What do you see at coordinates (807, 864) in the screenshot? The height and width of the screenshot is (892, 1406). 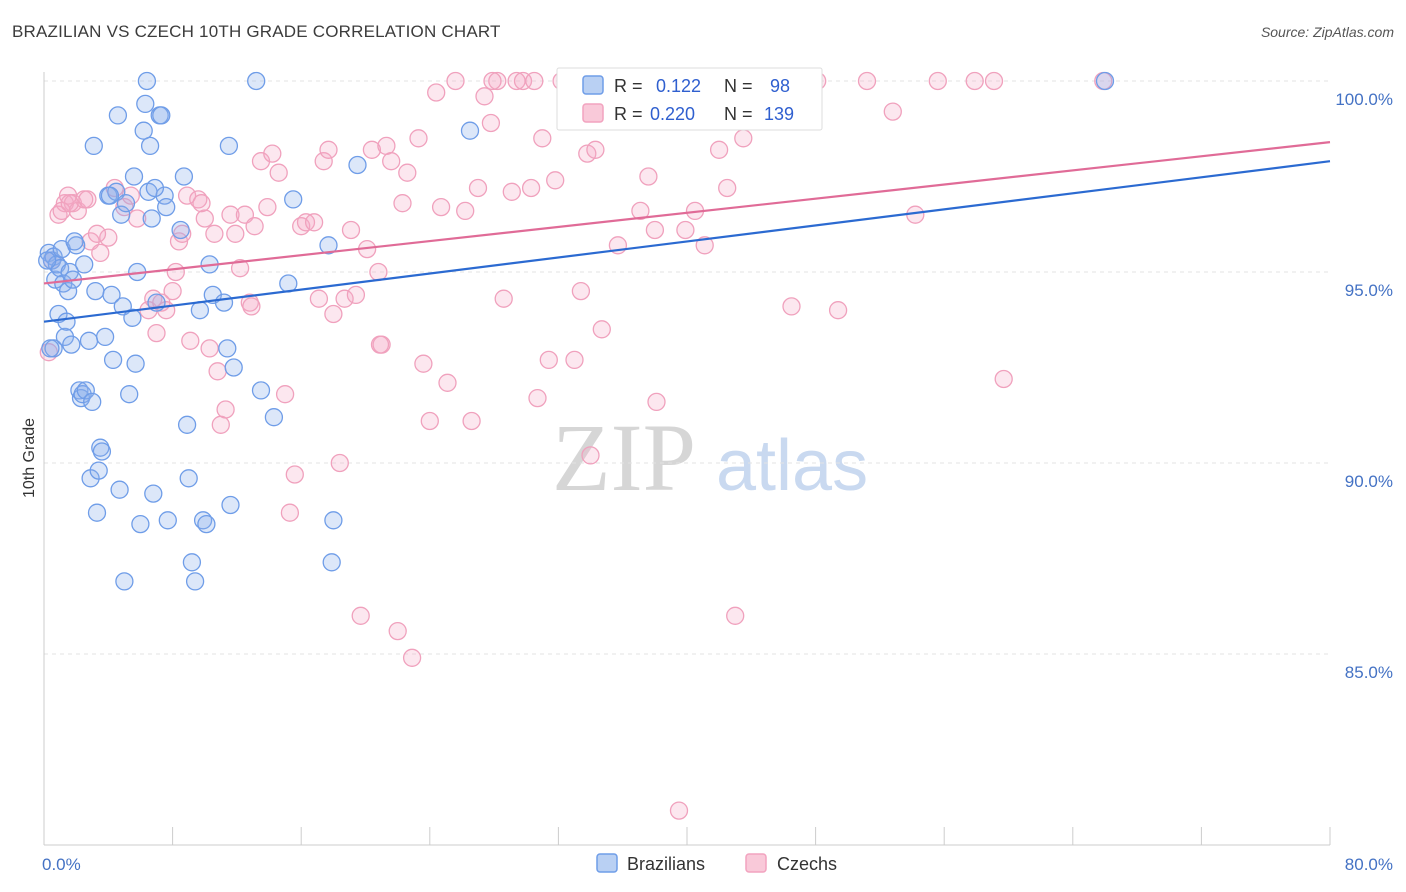 I see `bottom-legend-czechs: Czechs` at bounding box center [807, 864].